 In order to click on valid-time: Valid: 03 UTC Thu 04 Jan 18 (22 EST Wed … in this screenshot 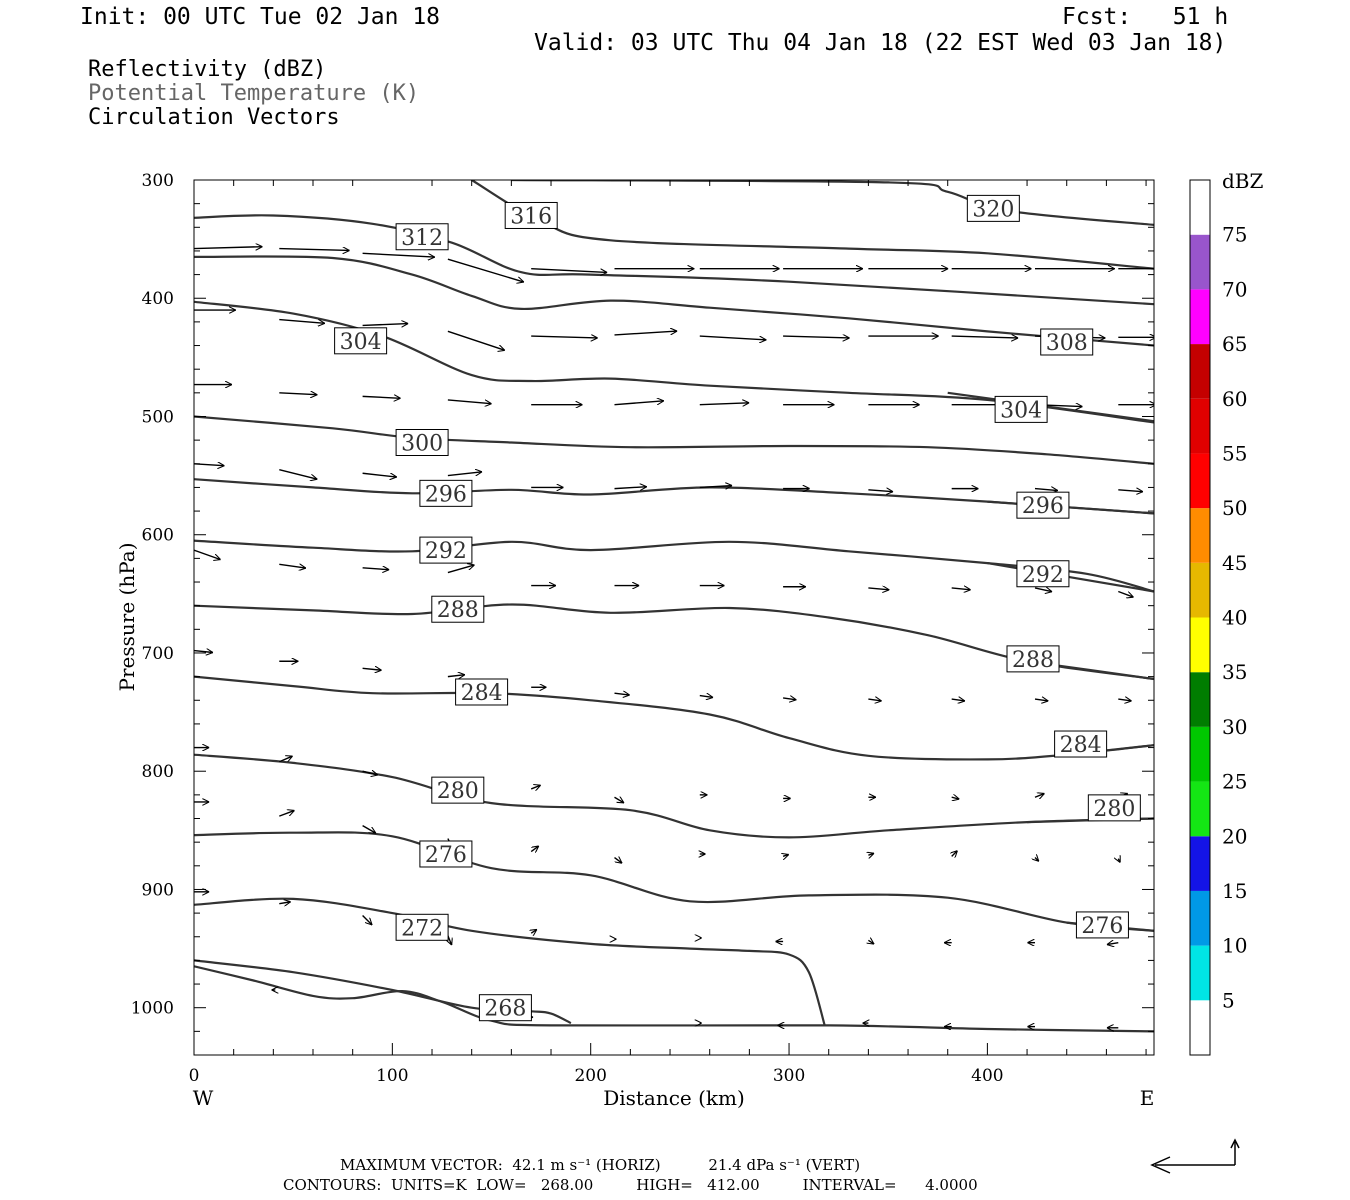, I will do `click(880, 43)`.